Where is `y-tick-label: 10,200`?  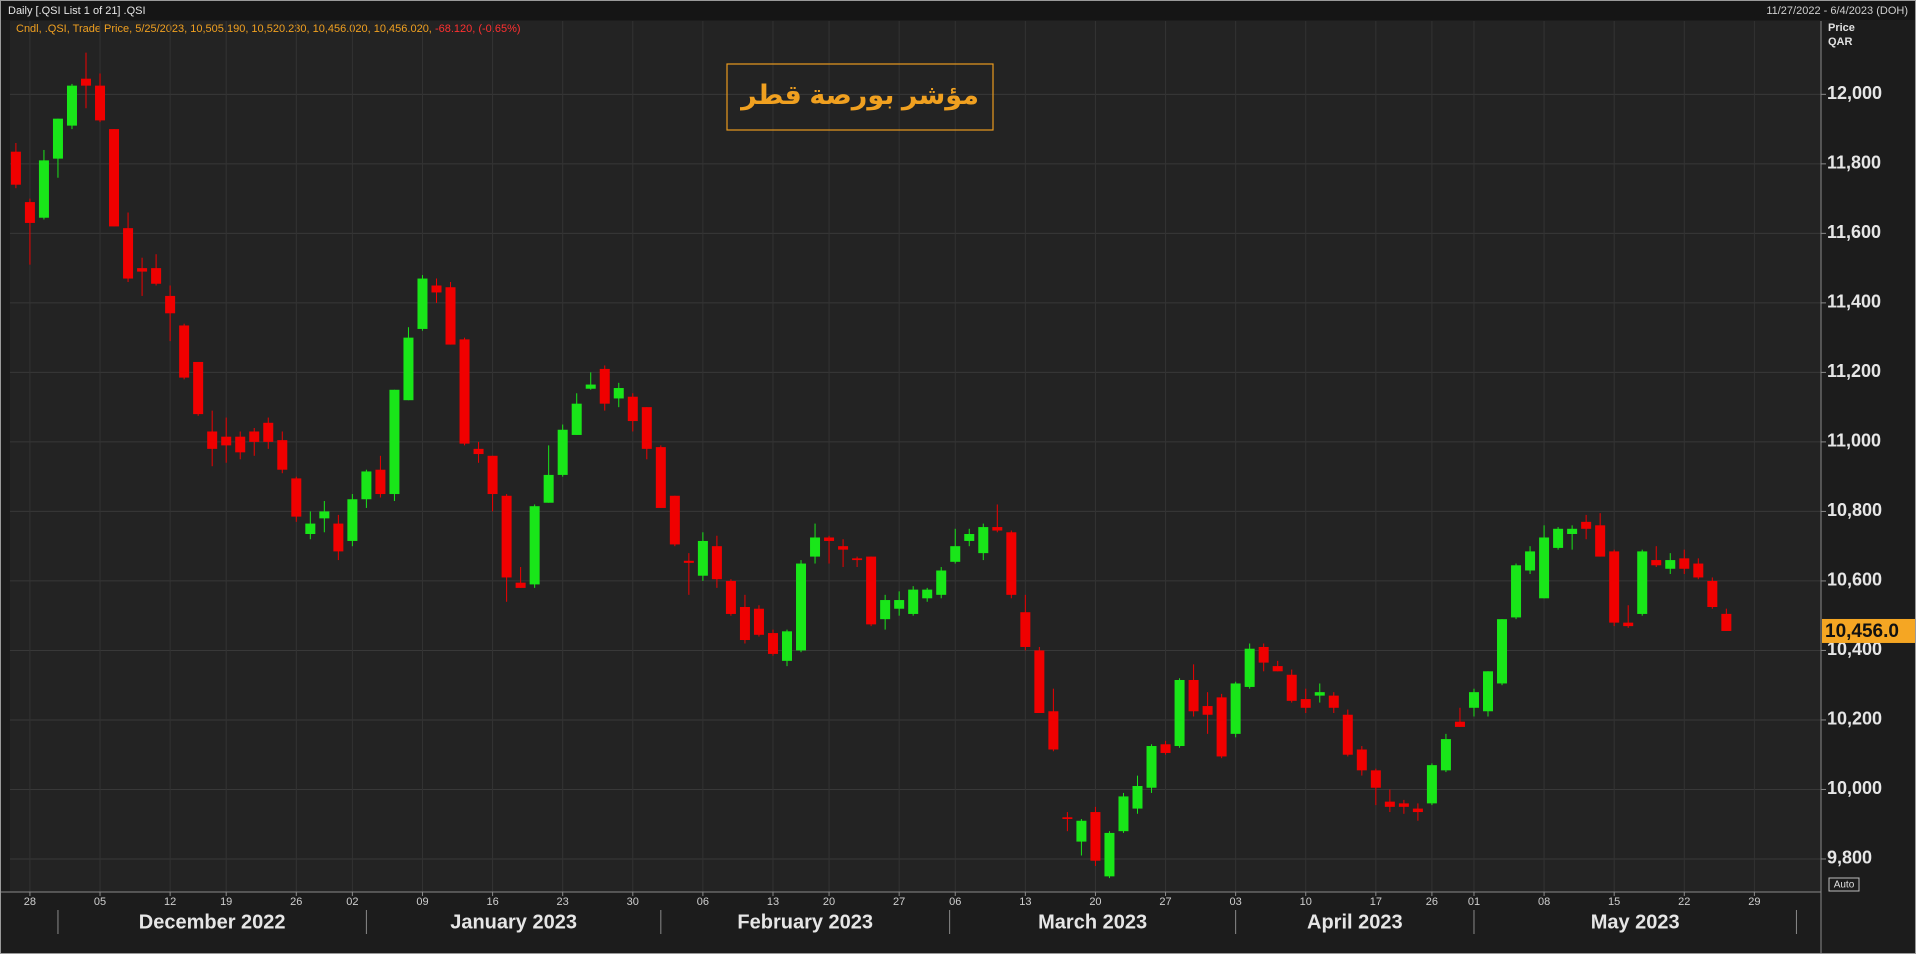
y-tick-label: 10,200 is located at coordinates (1854, 719).